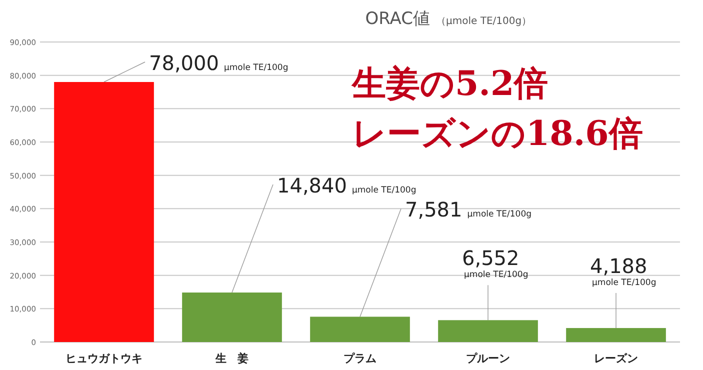 The image size is (703, 370). I want to click on x-tick-label: ヒュウガトウキ, so click(104, 358).